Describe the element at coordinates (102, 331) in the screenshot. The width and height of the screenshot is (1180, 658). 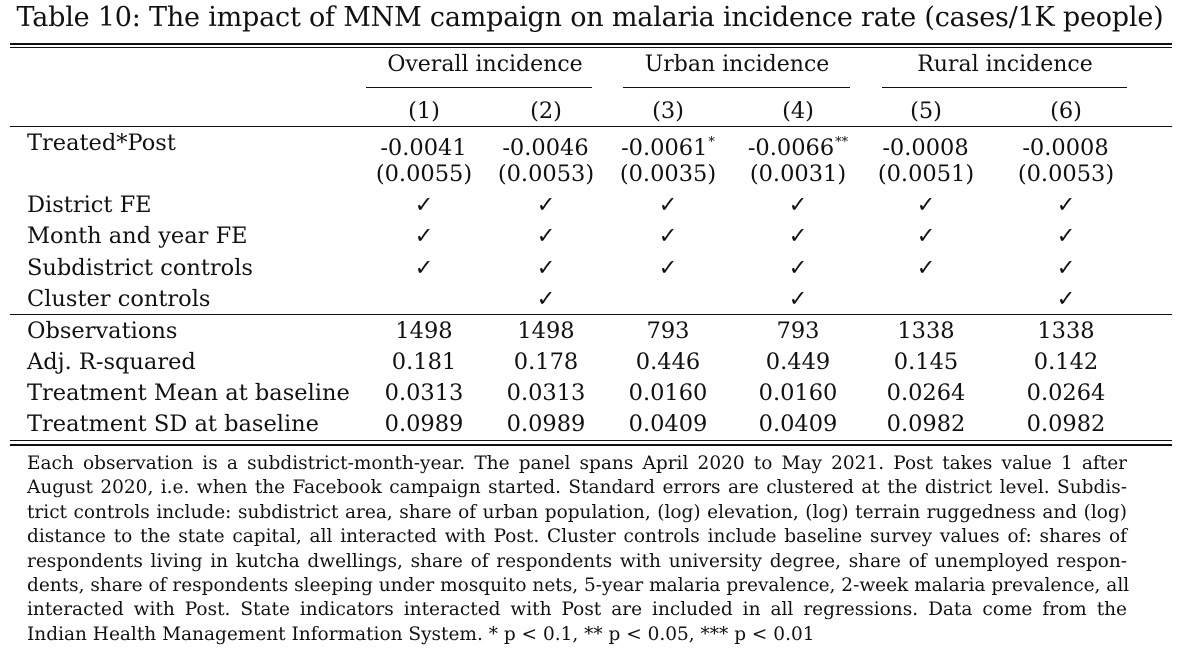
I see `row-label: Observations` at that location.